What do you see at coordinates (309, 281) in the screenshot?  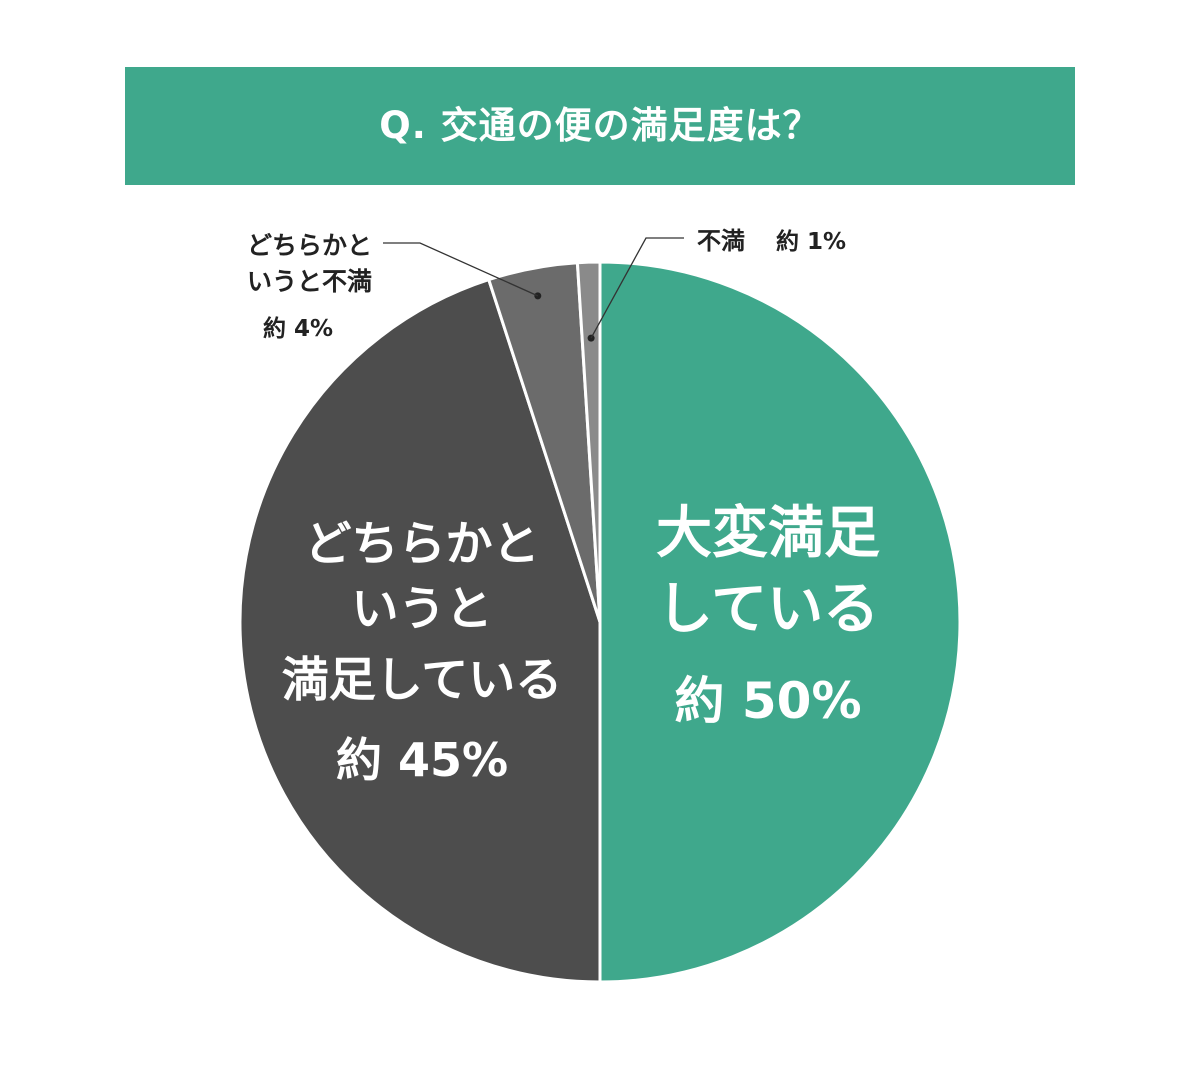 I see `slice-label-3-line-2: いうと不満` at bounding box center [309, 281].